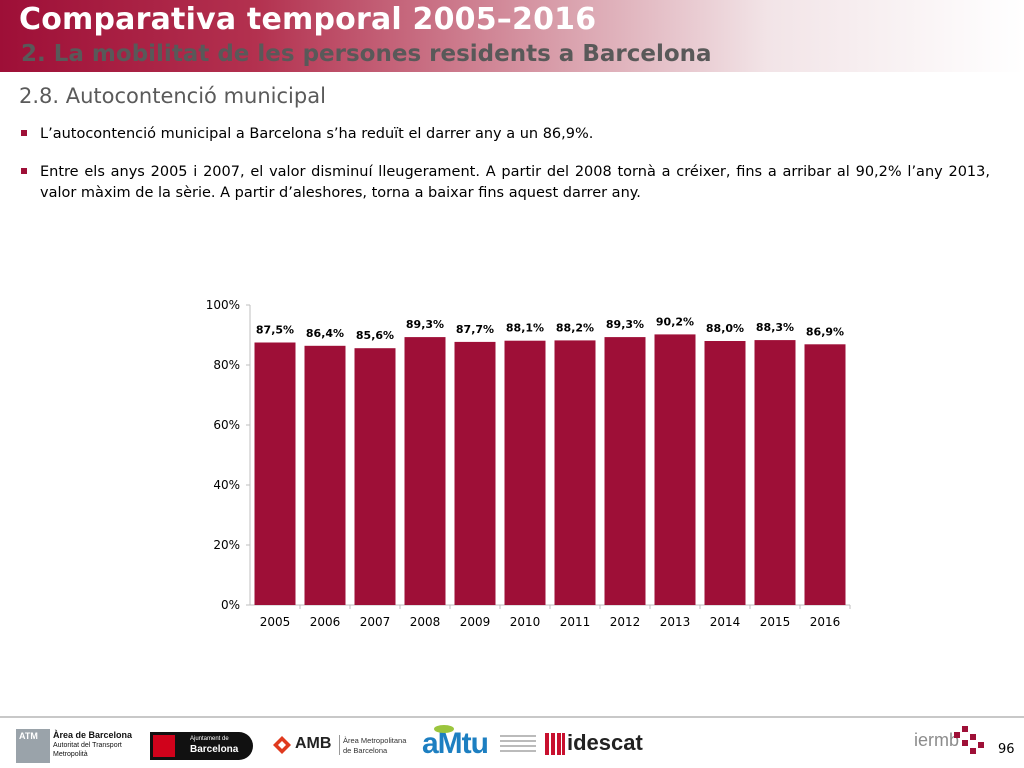 The width and height of the screenshot is (1024, 768). What do you see at coordinates (375, 740) in the screenshot?
I see `amb-line1: Àrea Metropolitana` at bounding box center [375, 740].